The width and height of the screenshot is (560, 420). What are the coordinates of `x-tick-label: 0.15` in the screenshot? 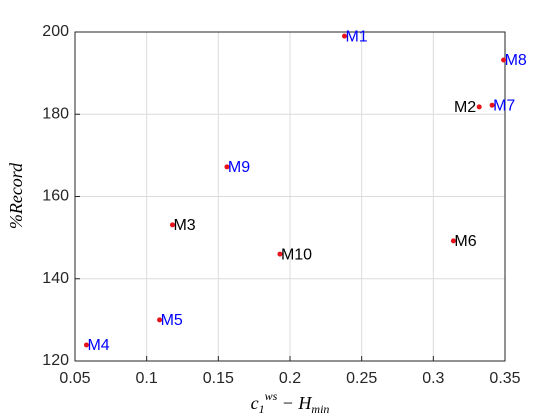 It's located at (218, 378).